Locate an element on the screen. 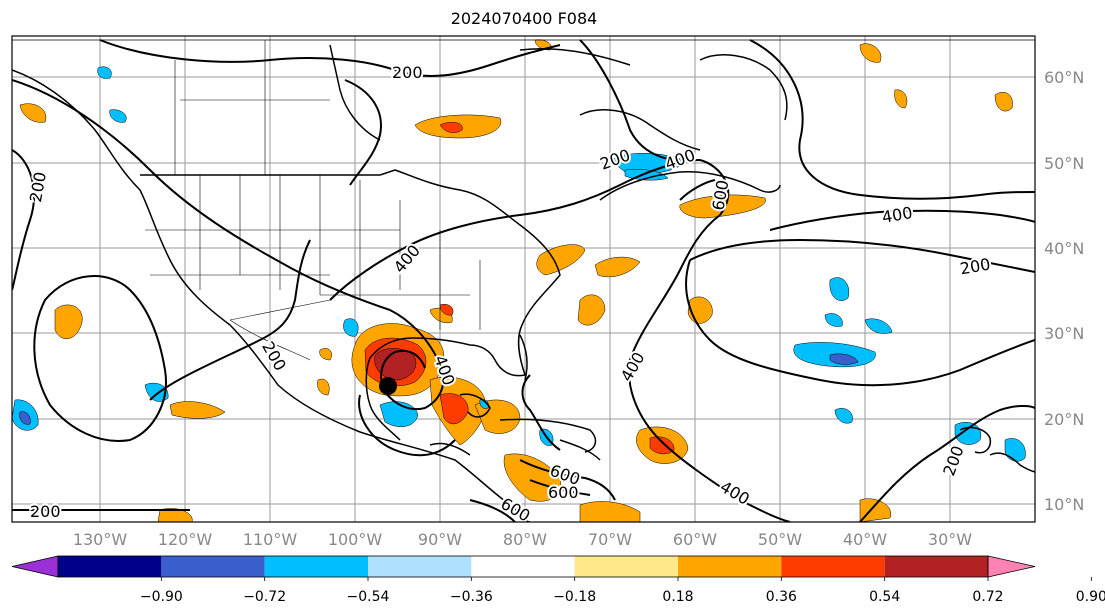 The height and width of the screenshot is (615, 1105). longitude-label: 120°W is located at coordinates (185, 539).